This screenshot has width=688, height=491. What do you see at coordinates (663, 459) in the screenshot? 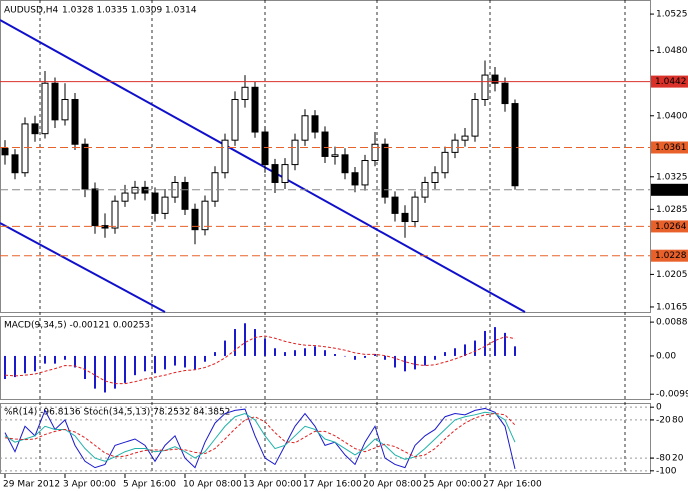
I see `y-tick-label: -80` at bounding box center [663, 459].